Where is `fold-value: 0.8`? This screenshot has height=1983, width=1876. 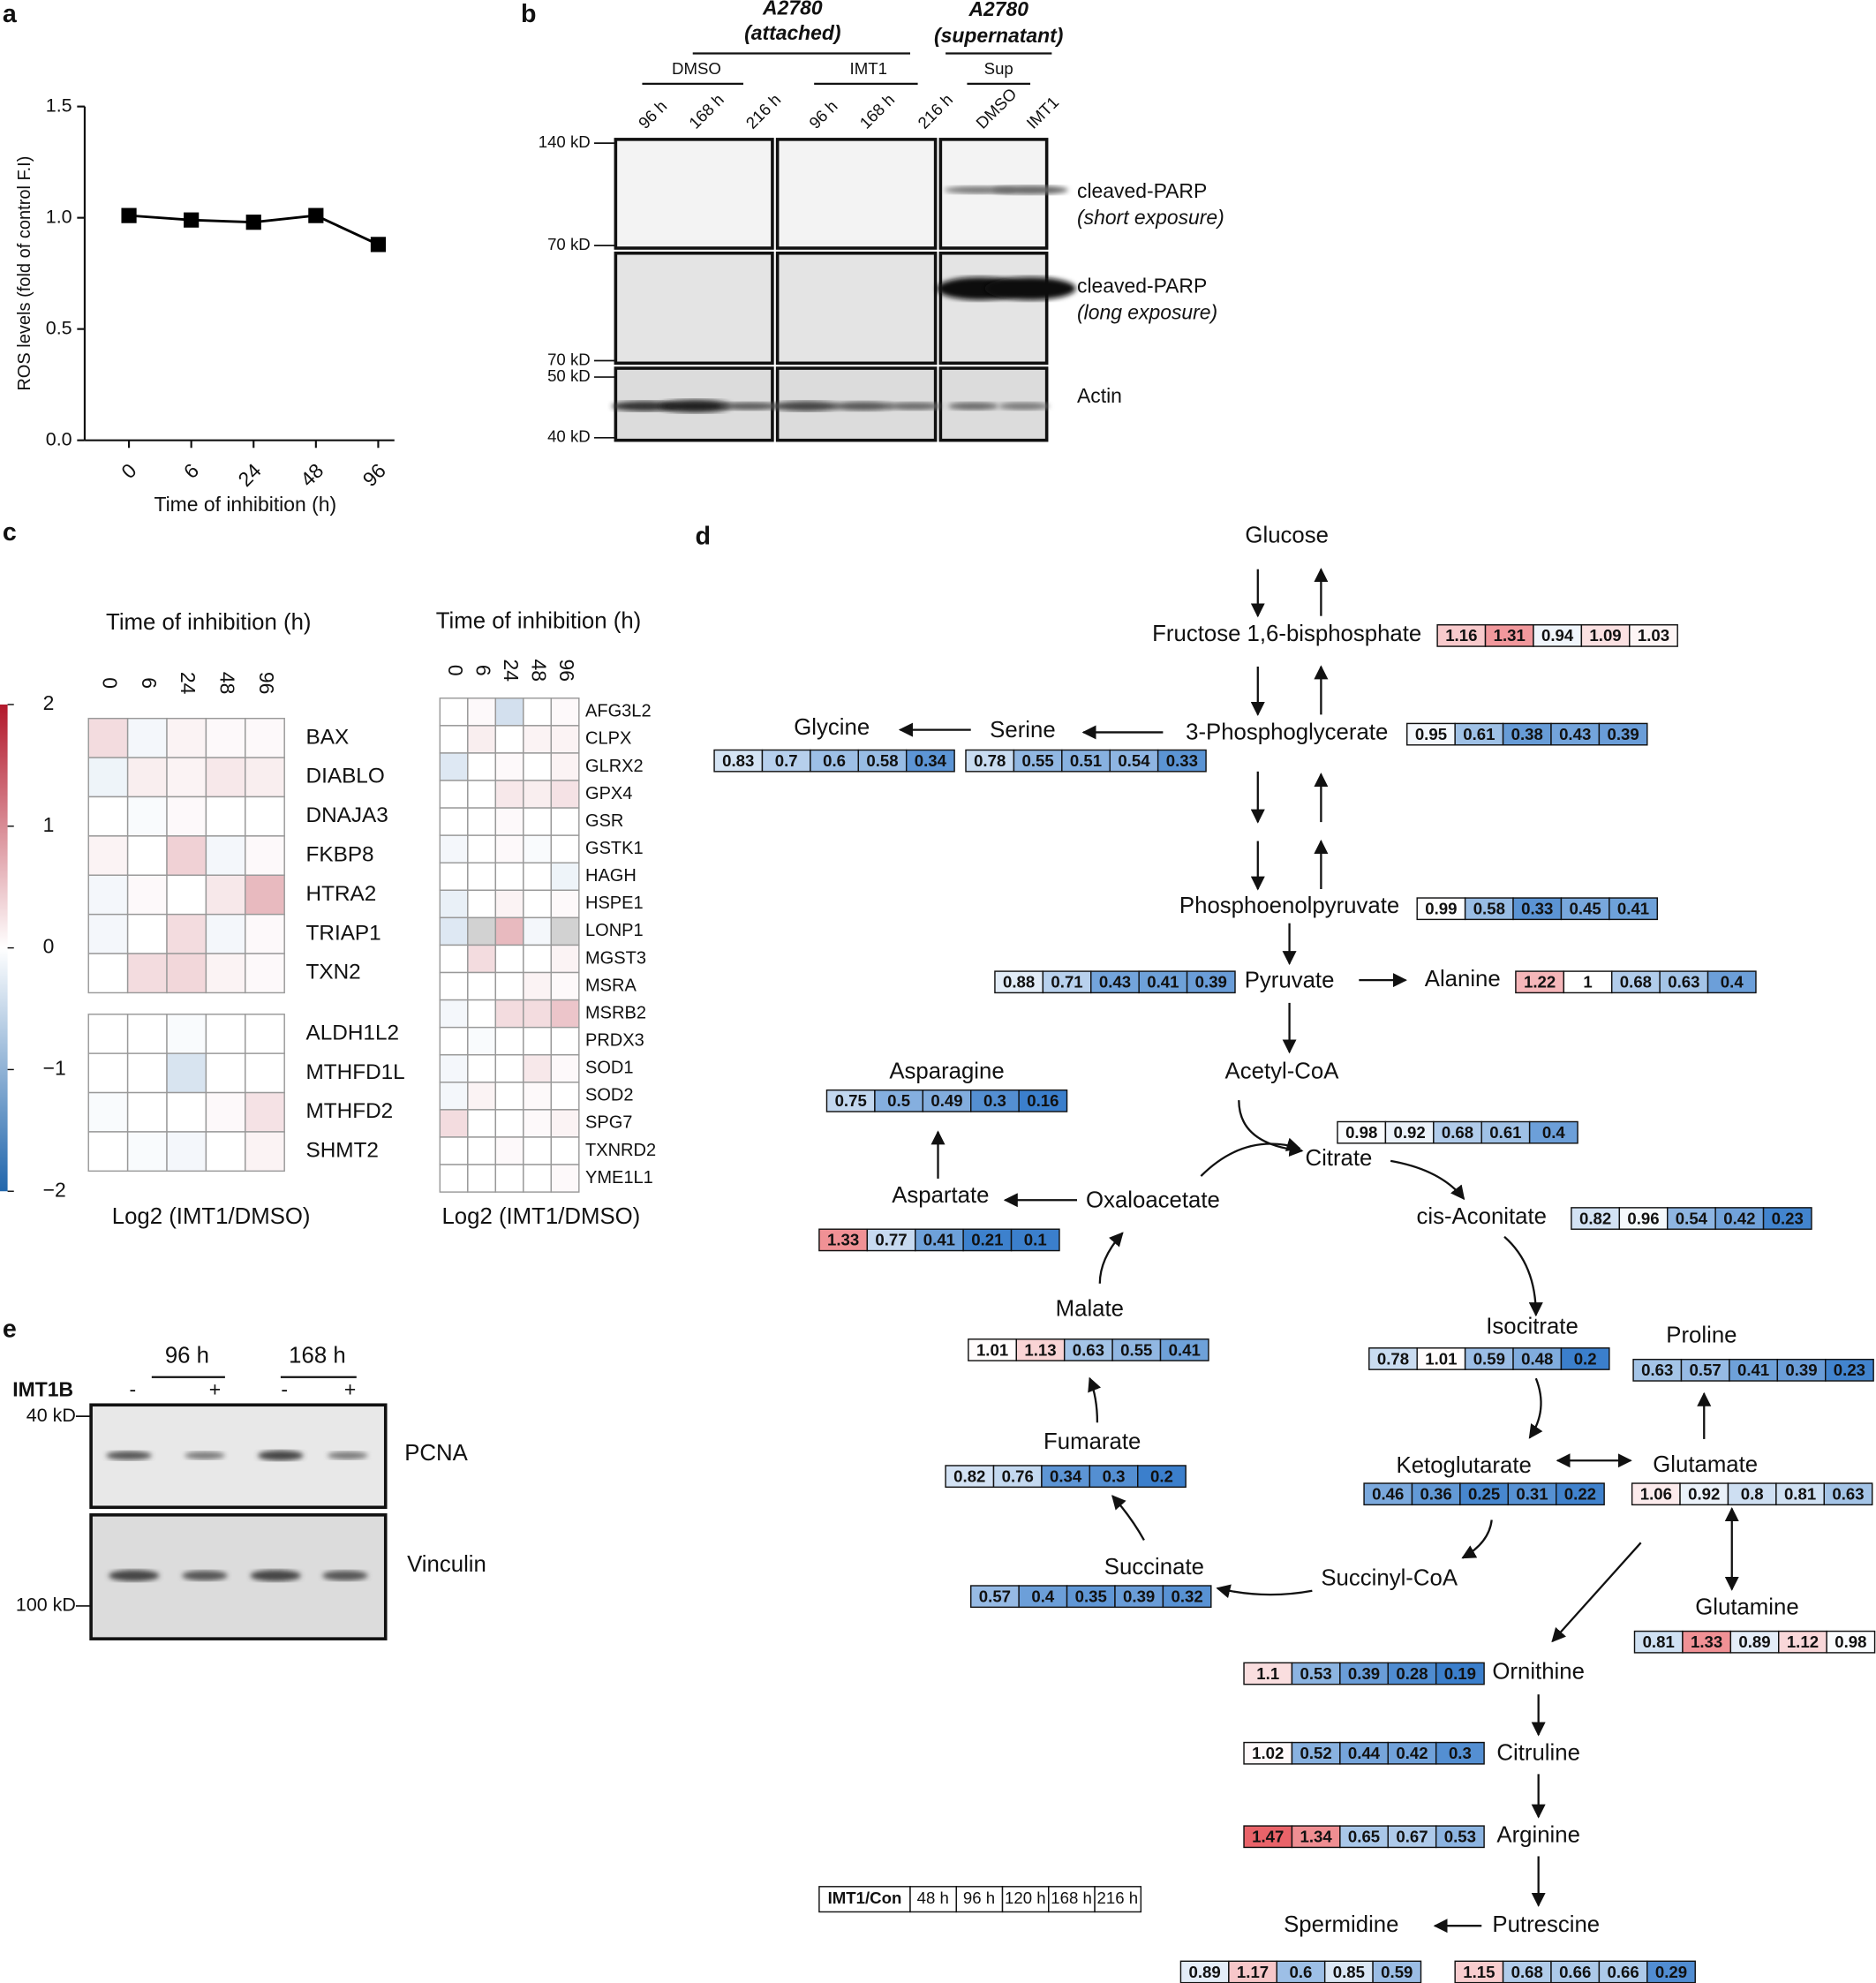
fold-value: 0.8 is located at coordinates (1752, 1494).